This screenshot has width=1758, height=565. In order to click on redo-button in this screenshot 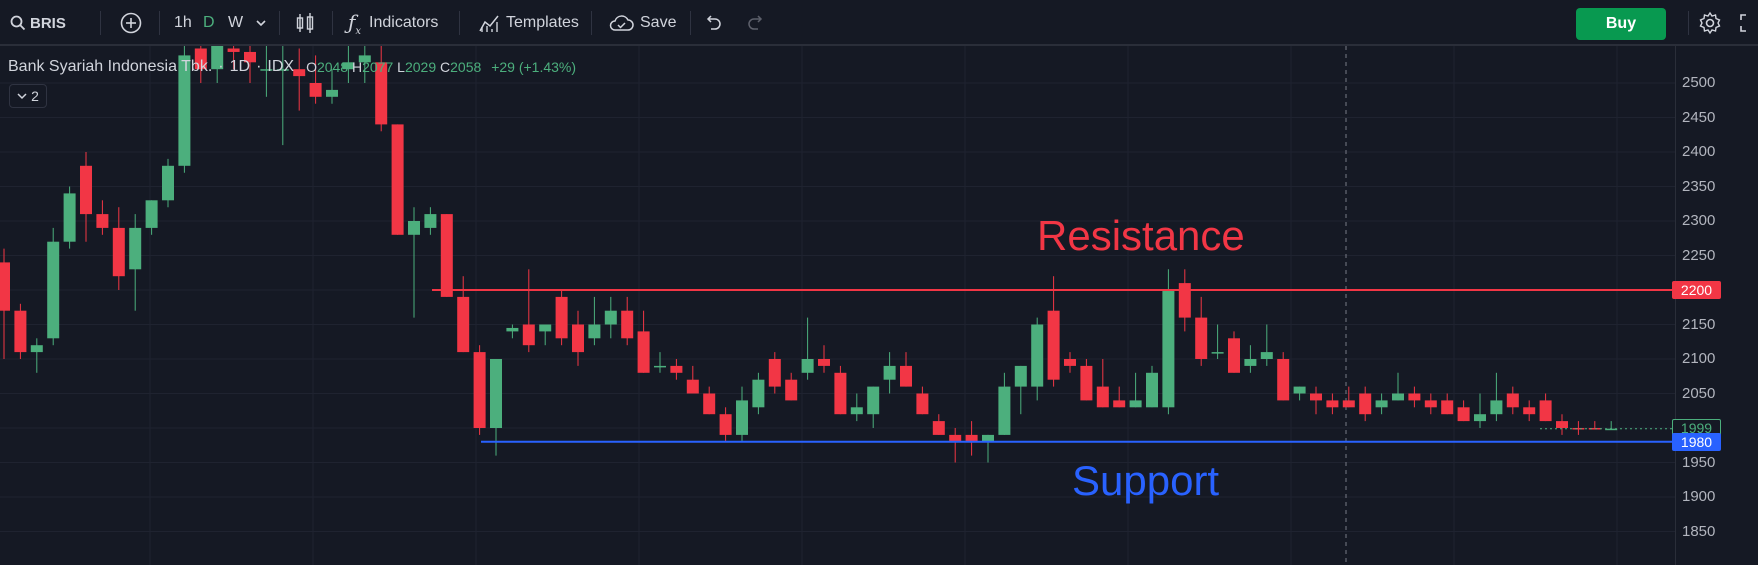, I will do `click(756, 23)`.